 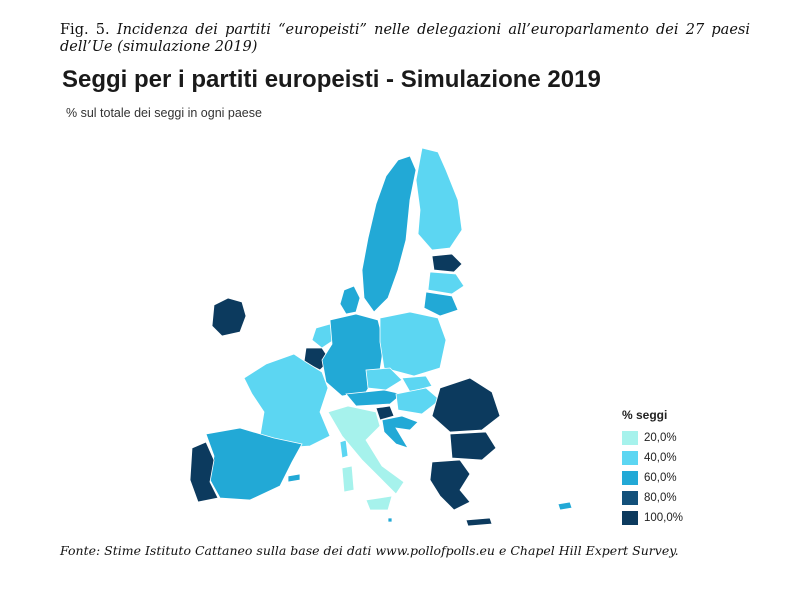 What do you see at coordinates (479, 522) in the screenshot?
I see `region-crete` at bounding box center [479, 522].